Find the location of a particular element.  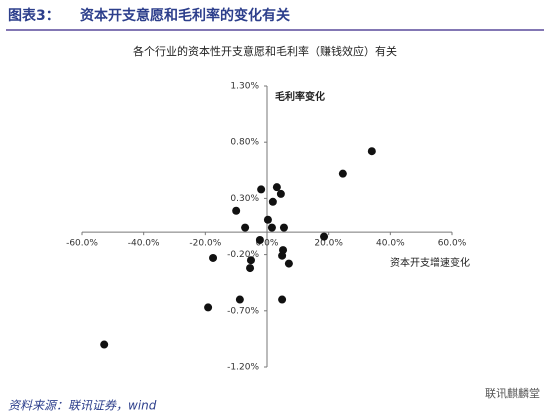

y-tick-label: 0.30% is located at coordinates (244, 199).